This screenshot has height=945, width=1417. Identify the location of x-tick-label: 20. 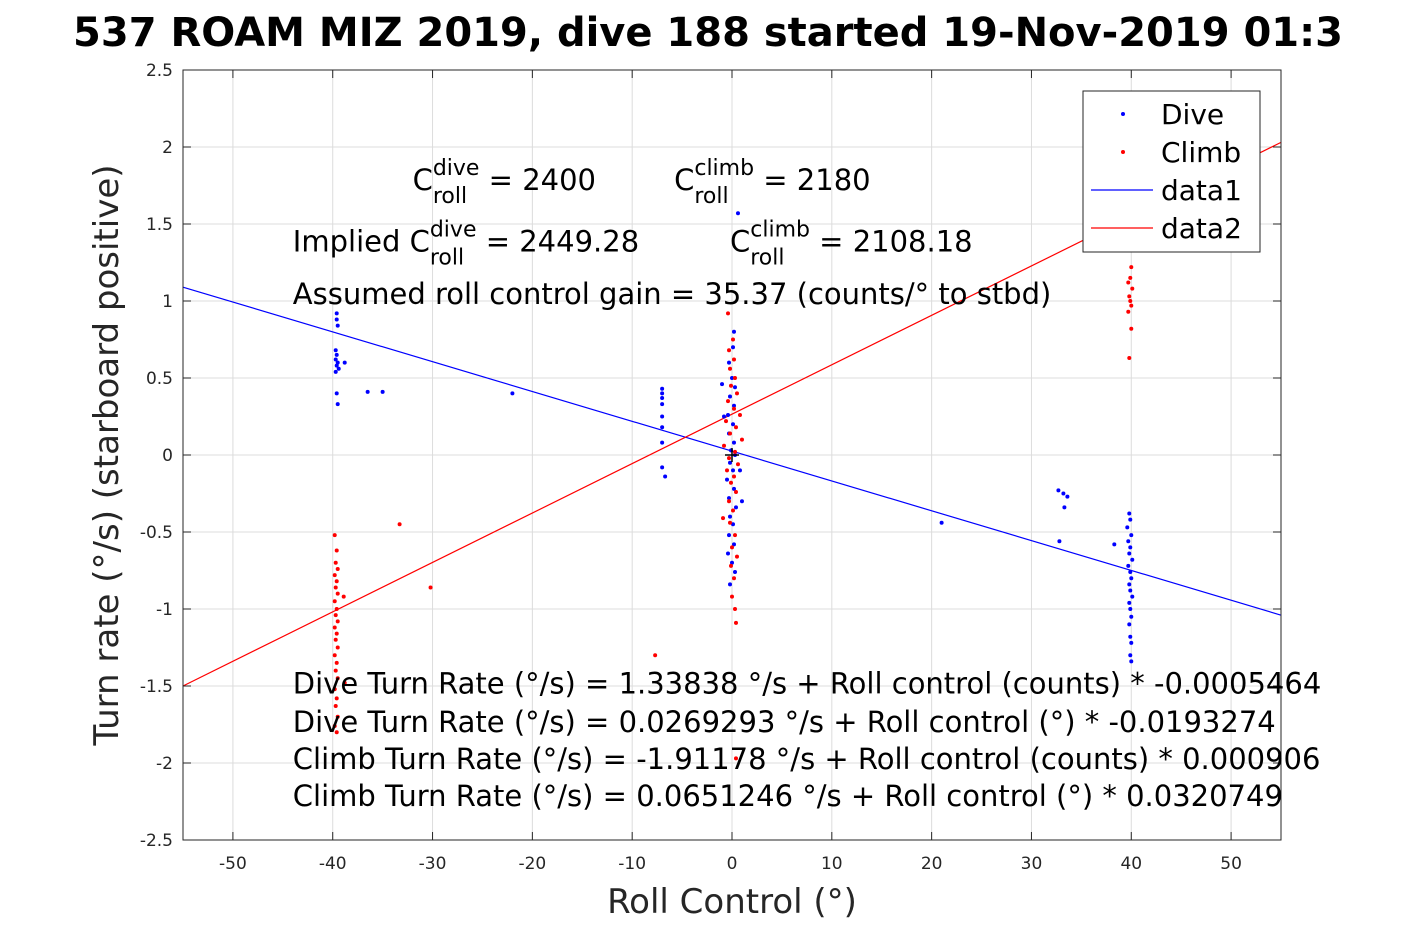
(932, 864).